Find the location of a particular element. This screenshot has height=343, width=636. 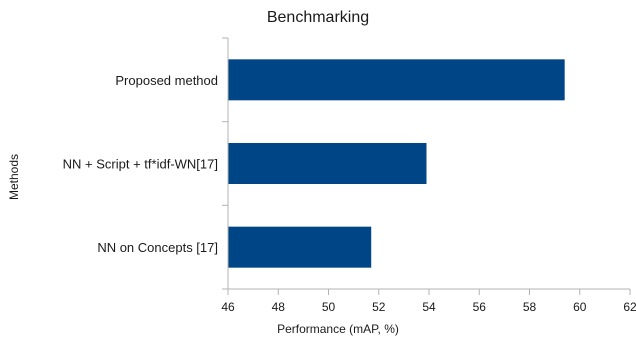

y-axis-label: Methods is located at coordinates (14, 177).